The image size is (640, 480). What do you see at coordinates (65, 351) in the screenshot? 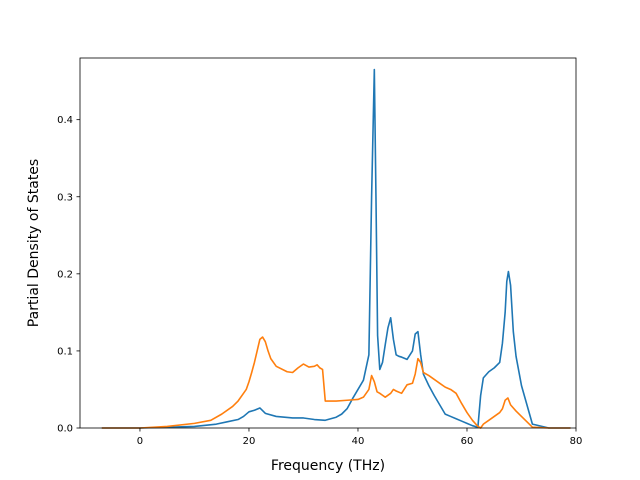
I see `y-tick-label: 0.1` at bounding box center [65, 351].